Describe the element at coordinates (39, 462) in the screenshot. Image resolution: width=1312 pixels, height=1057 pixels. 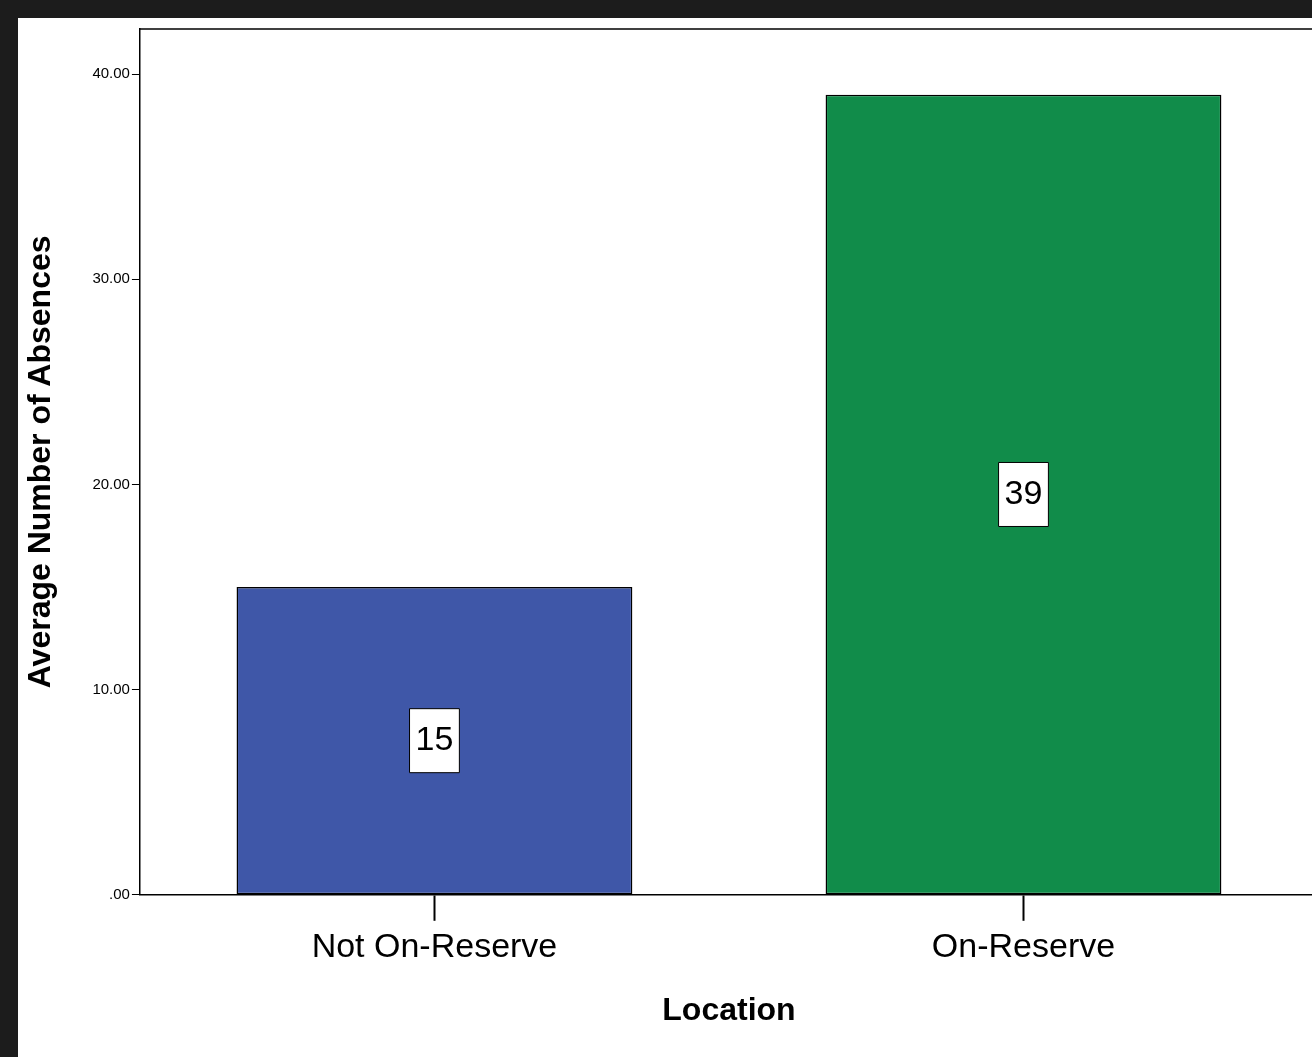
I see `y-axis-title: Average Number of Absences` at that location.